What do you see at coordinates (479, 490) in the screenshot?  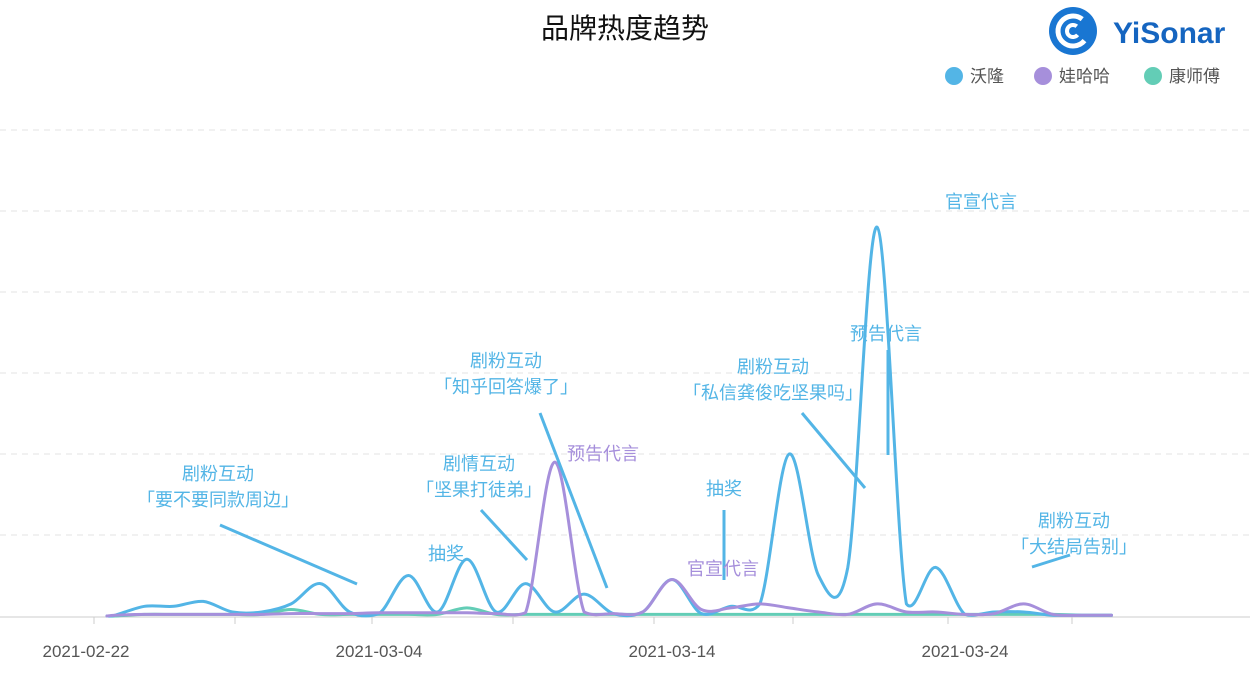 I see `annotation-label: 「坚果打徒弟」` at bounding box center [479, 490].